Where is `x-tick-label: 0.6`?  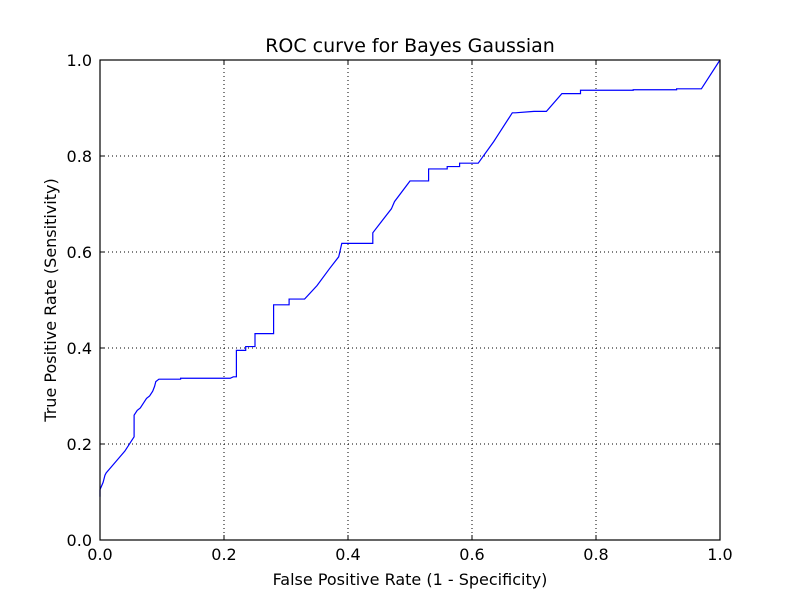 x-tick-label: 0.6 is located at coordinates (471, 554).